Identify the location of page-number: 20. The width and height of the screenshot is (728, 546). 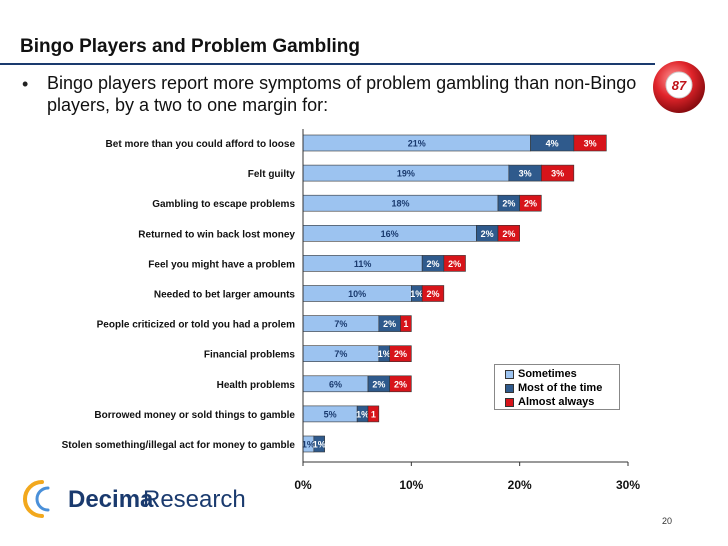
(667, 521).